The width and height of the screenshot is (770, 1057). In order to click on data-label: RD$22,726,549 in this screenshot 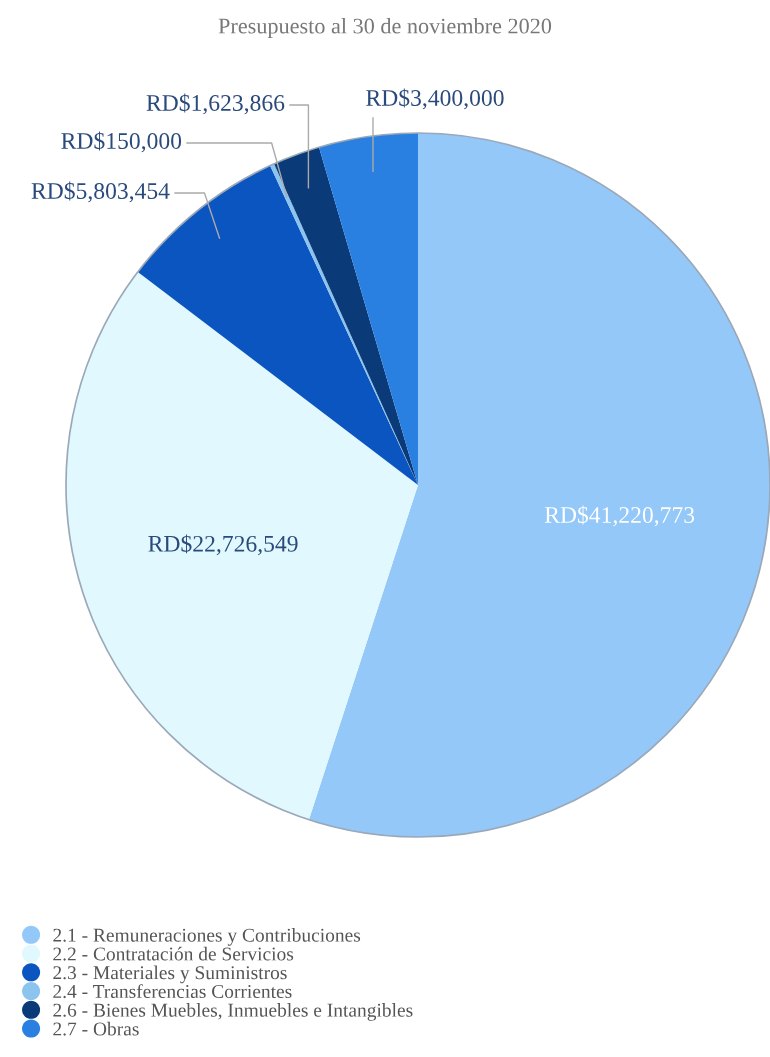, I will do `click(223, 545)`.